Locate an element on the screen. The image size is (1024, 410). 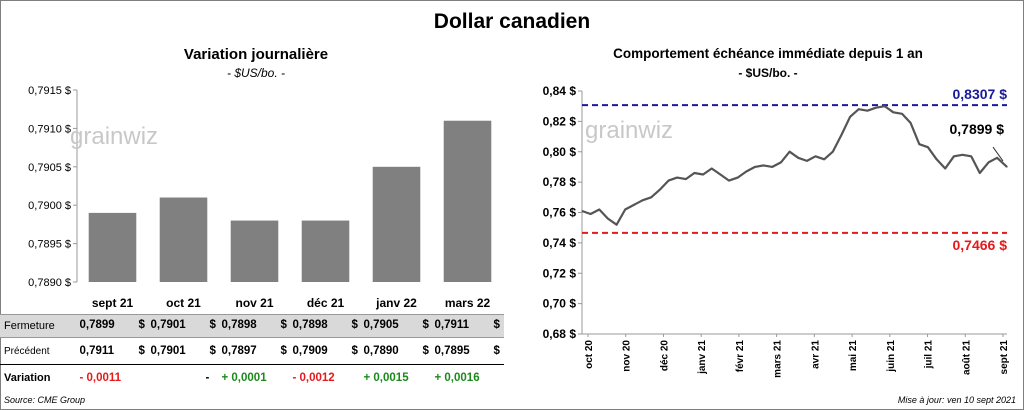
fermeture-value: 0,7905 is located at coordinates (381, 325).